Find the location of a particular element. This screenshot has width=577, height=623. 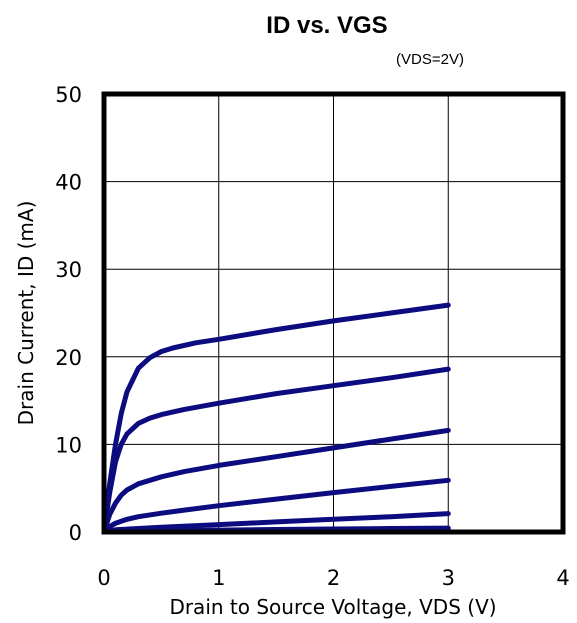

y-tick-label-5: 50 is located at coordinates (68, 95).